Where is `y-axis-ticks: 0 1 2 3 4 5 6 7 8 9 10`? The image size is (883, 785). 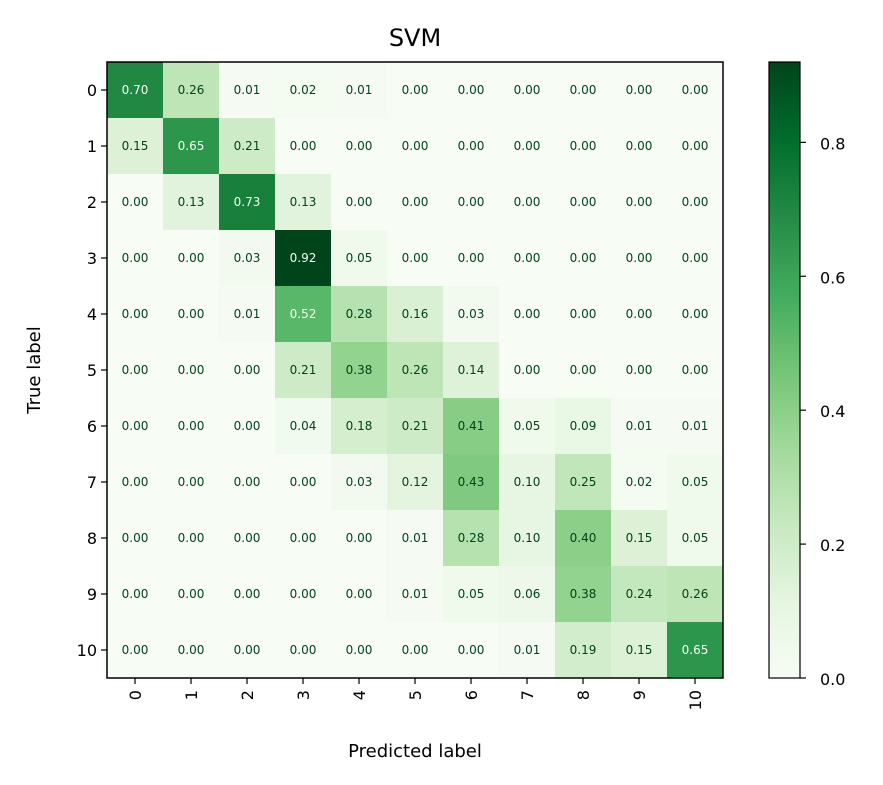
y-axis-ticks: 0 1 2 3 4 5 6 7 8 9 10 is located at coordinates (92, 370).